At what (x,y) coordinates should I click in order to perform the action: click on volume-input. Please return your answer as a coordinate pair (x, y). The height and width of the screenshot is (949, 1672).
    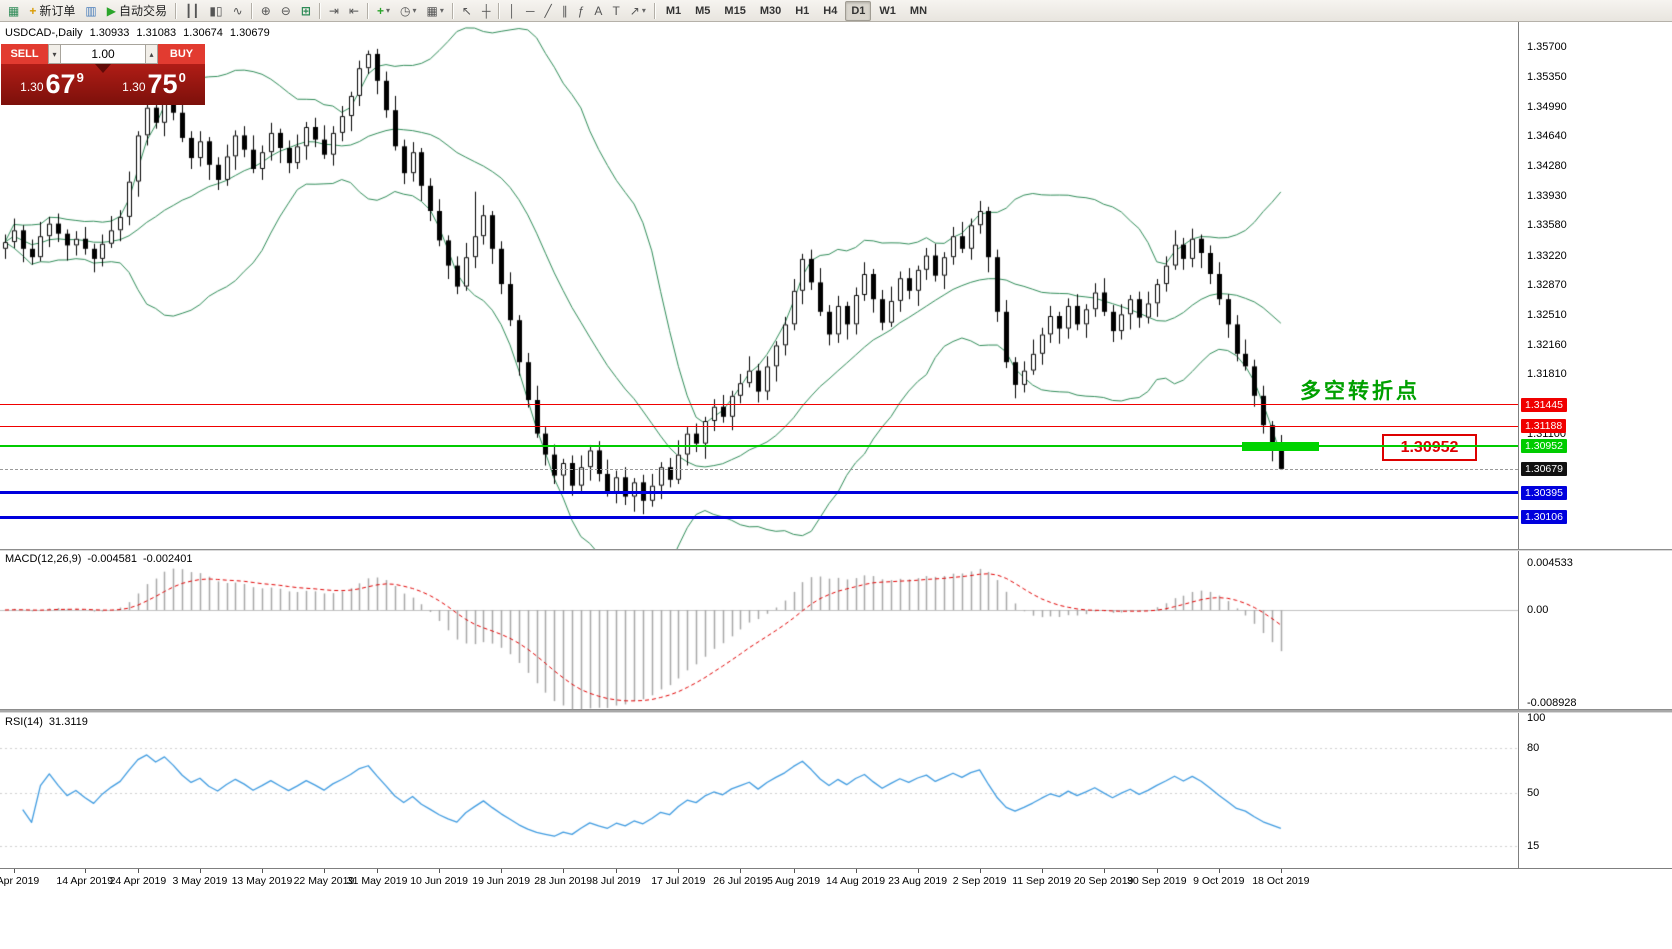
    Looking at the image, I should click on (103, 54).